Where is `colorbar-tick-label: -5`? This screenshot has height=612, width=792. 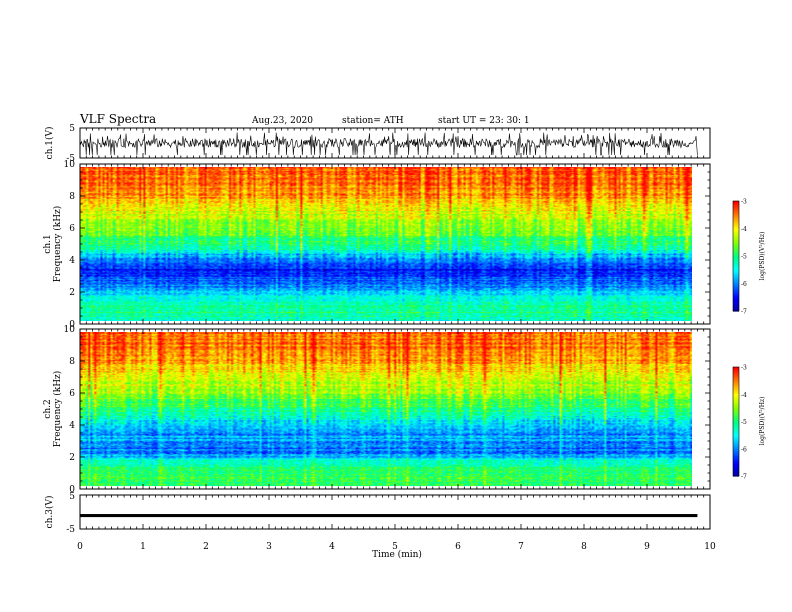 colorbar-tick-label: -5 is located at coordinates (744, 257).